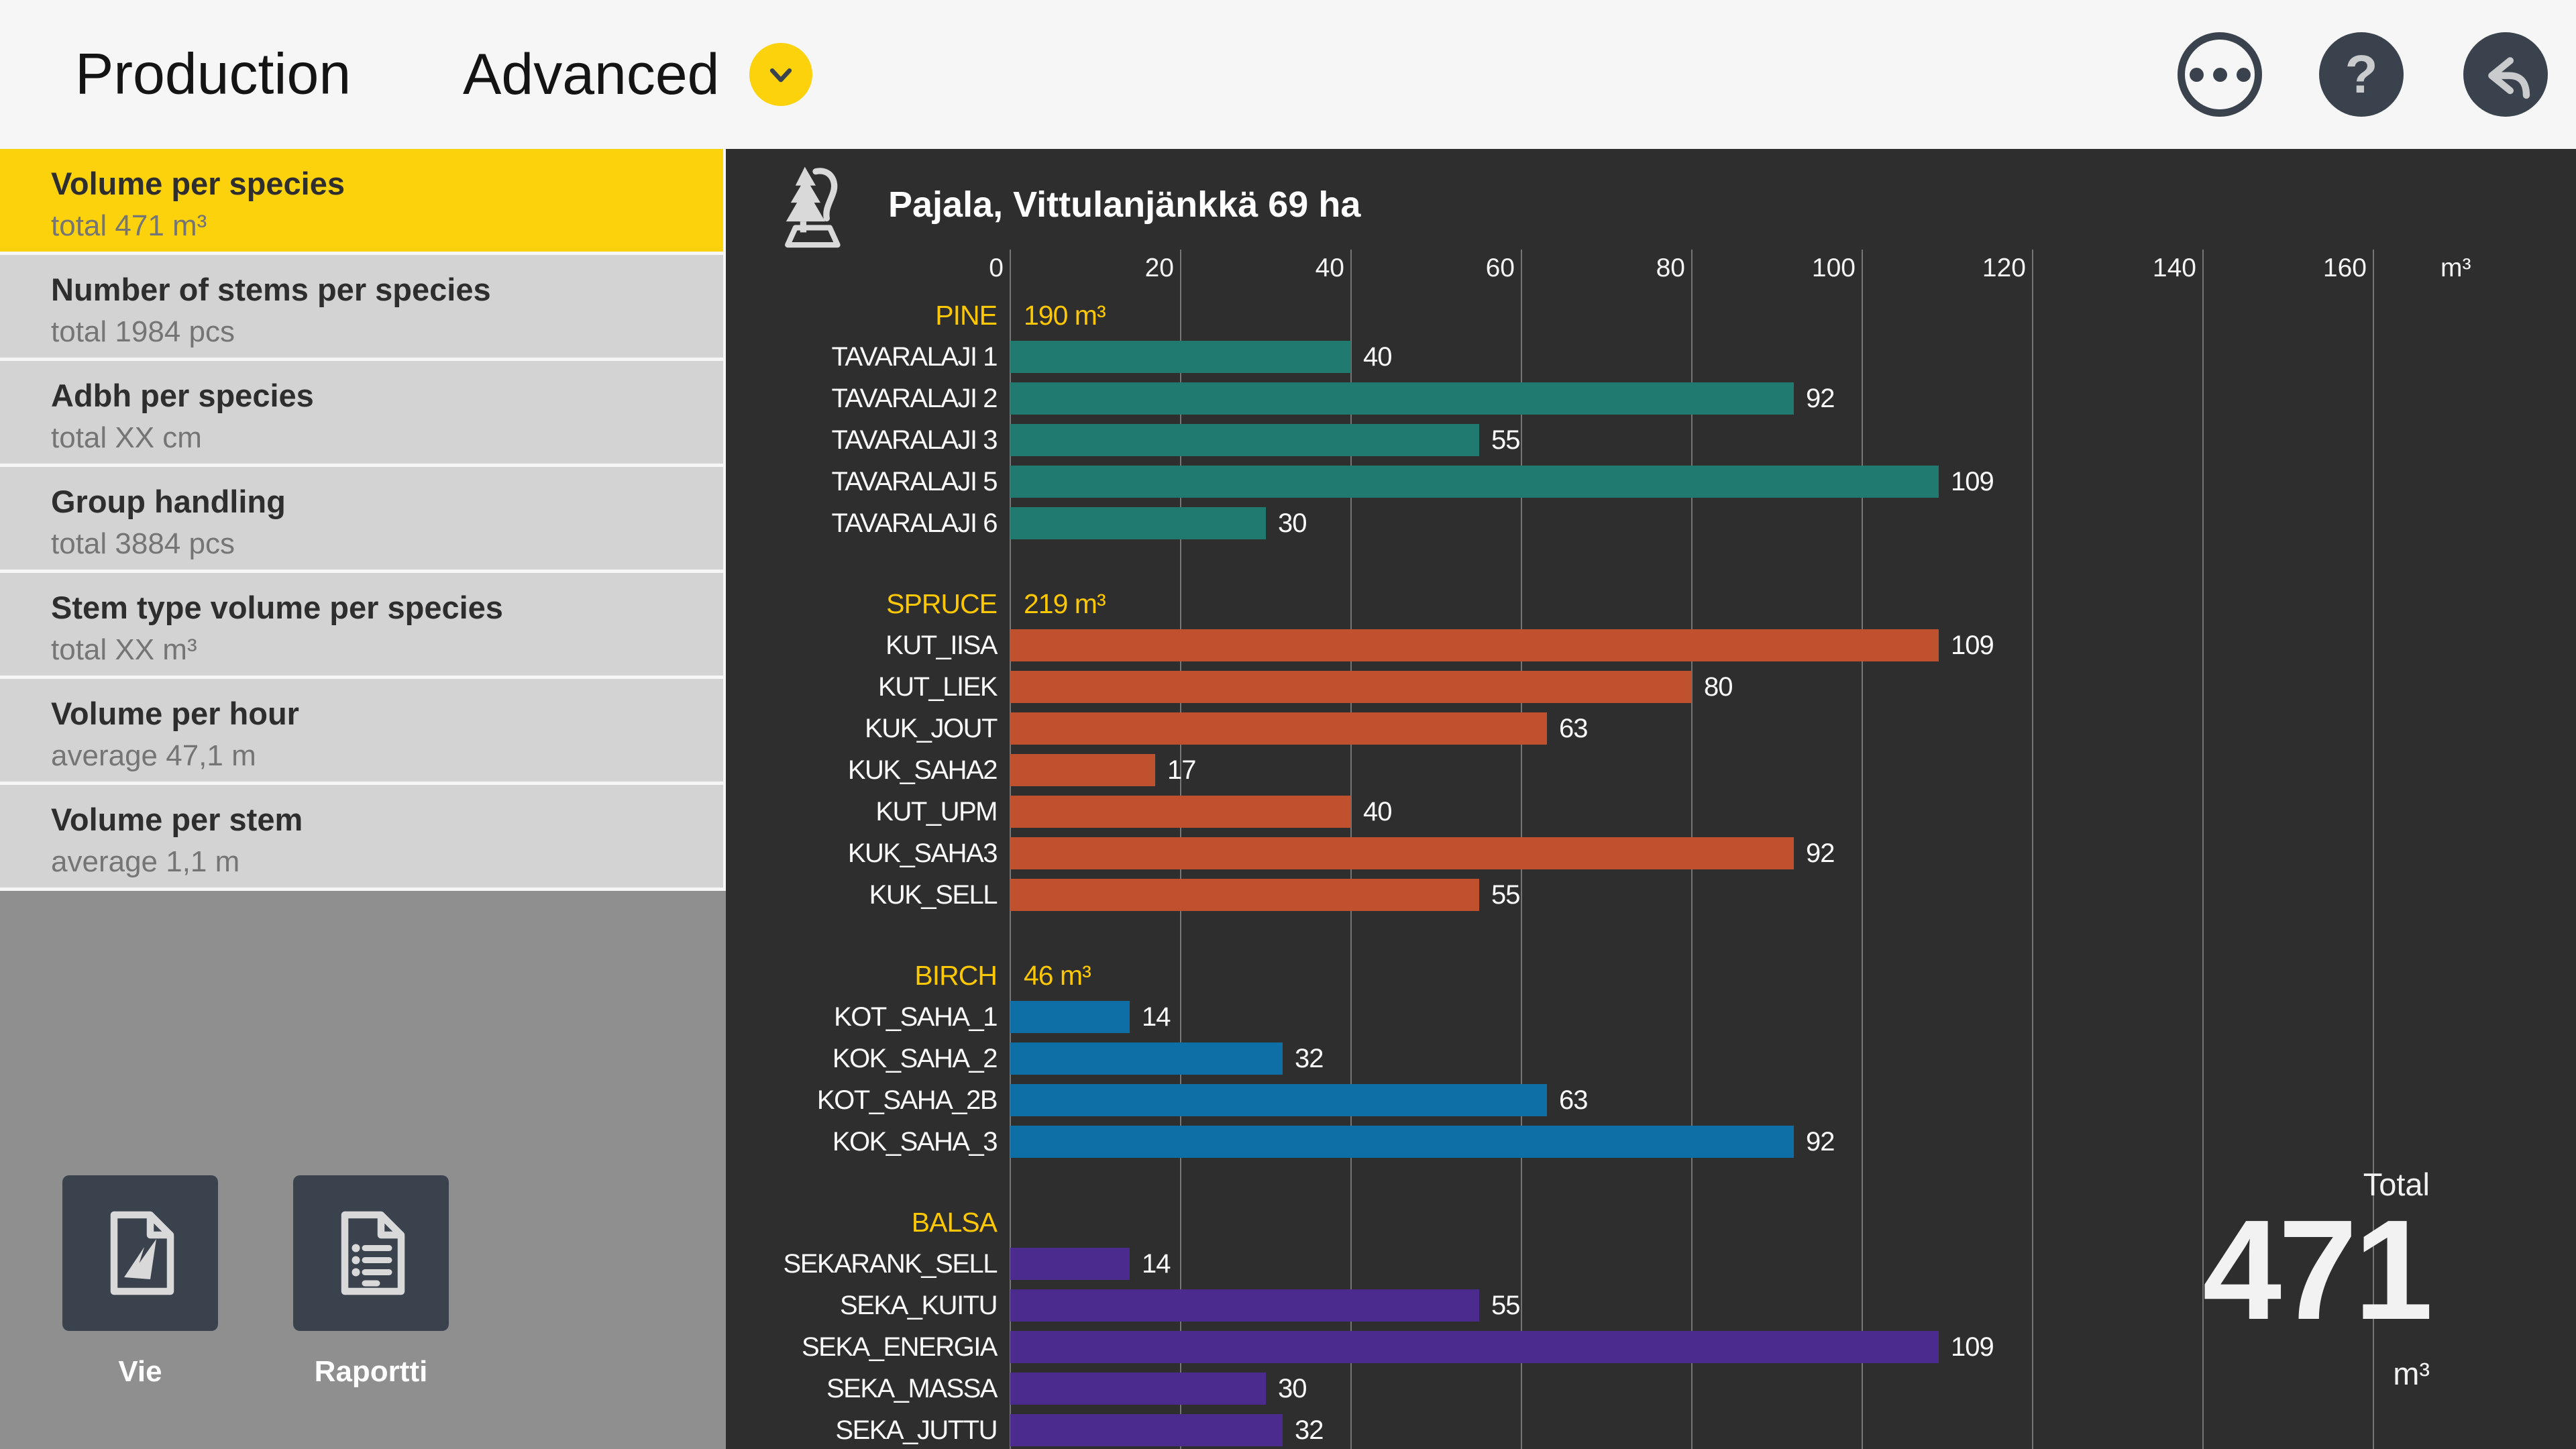 The width and height of the screenshot is (2576, 1449). I want to click on total-label: Total, so click(2396, 1184).